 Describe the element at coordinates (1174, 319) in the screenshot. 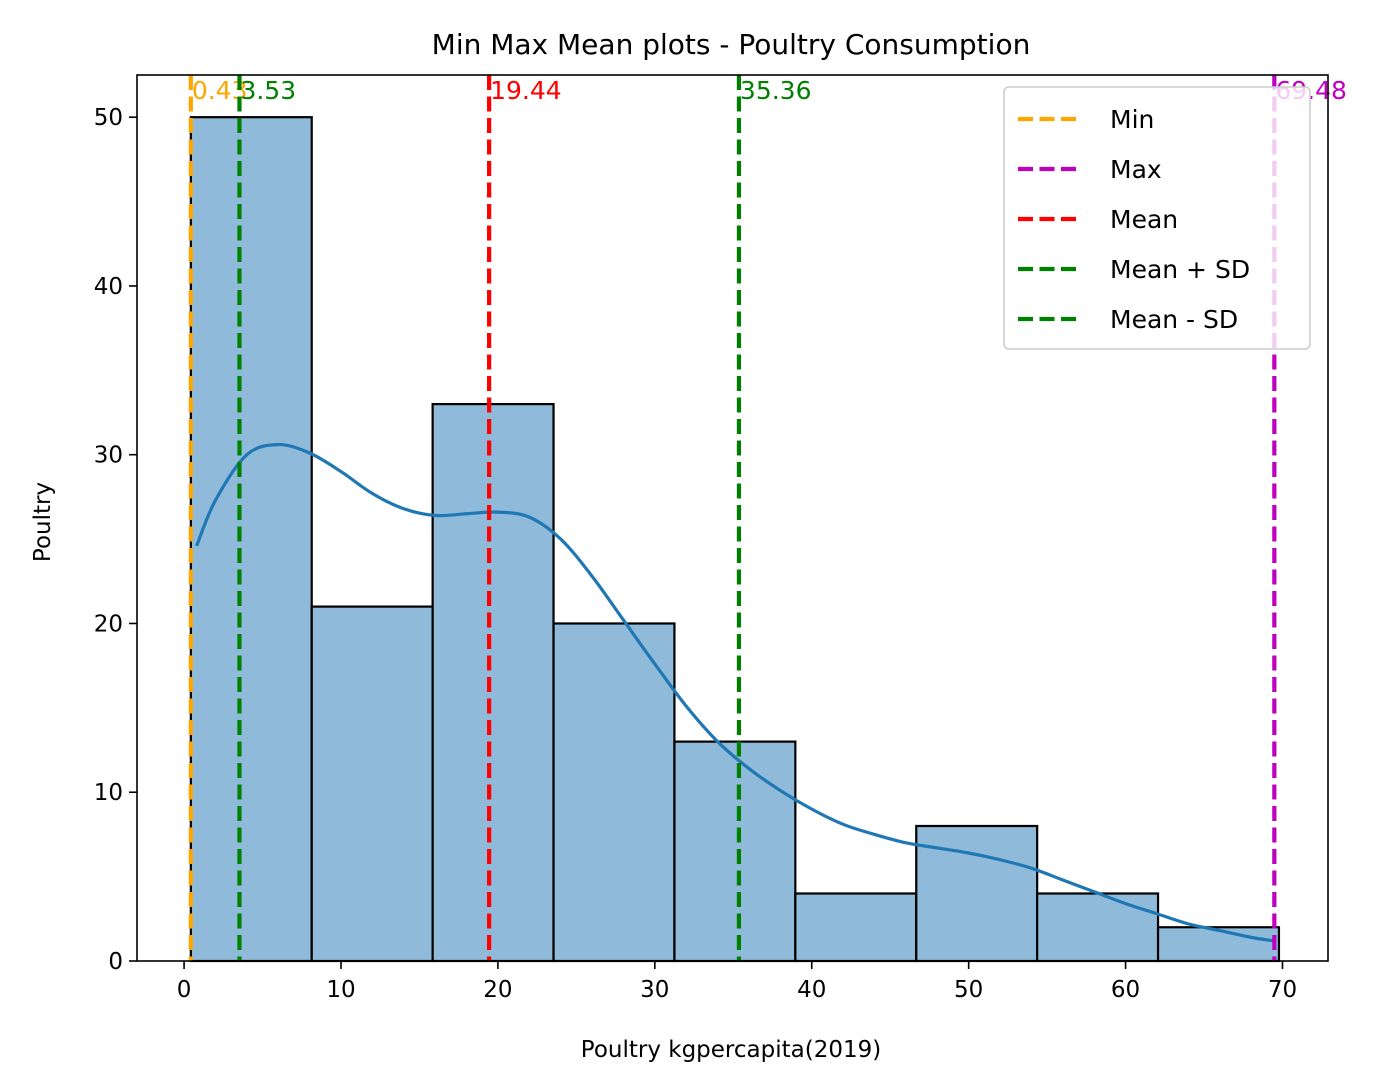

I see `legend-label: Mean - SD` at that location.